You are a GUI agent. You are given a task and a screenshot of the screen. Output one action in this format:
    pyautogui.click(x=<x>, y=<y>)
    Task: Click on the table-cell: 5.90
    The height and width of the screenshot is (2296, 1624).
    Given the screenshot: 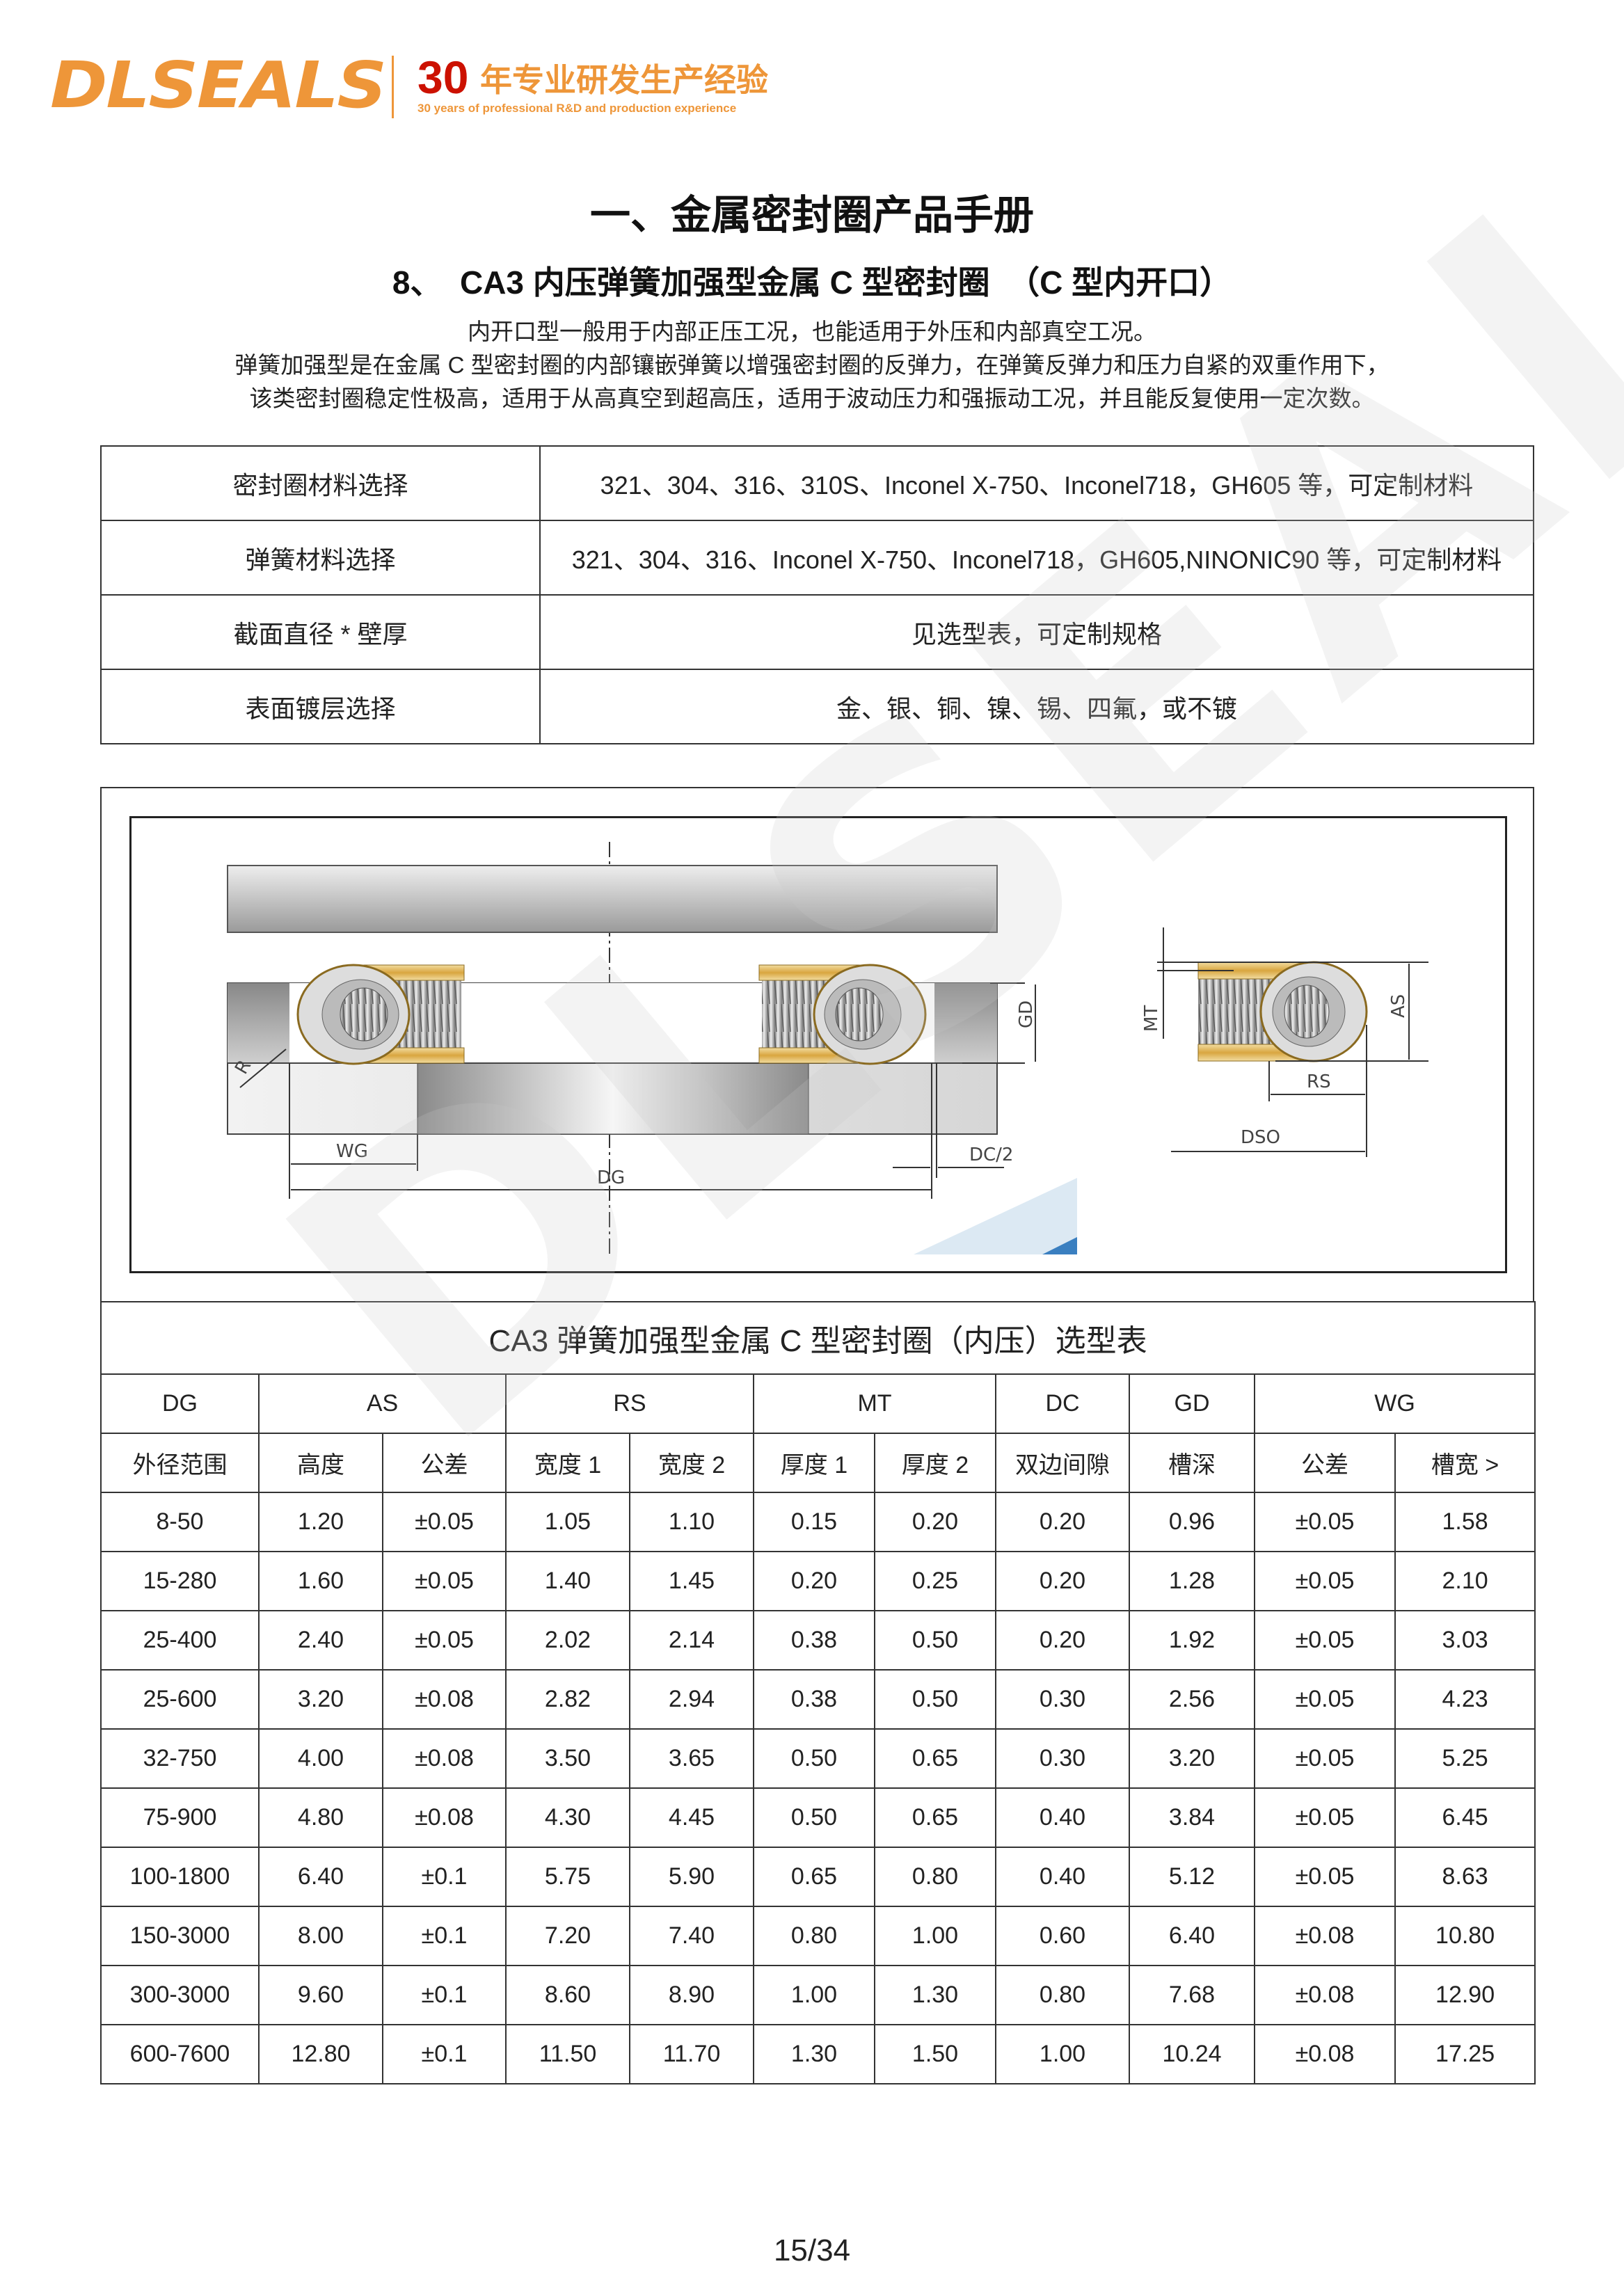 What is the action you would take?
    pyautogui.click(x=691, y=1877)
    